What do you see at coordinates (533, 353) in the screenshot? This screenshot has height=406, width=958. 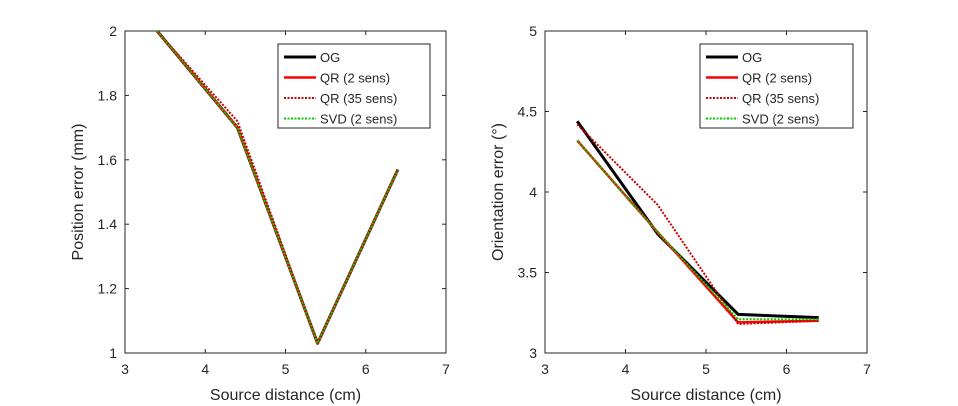 I see `y-tick-label: 3` at bounding box center [533, 353].